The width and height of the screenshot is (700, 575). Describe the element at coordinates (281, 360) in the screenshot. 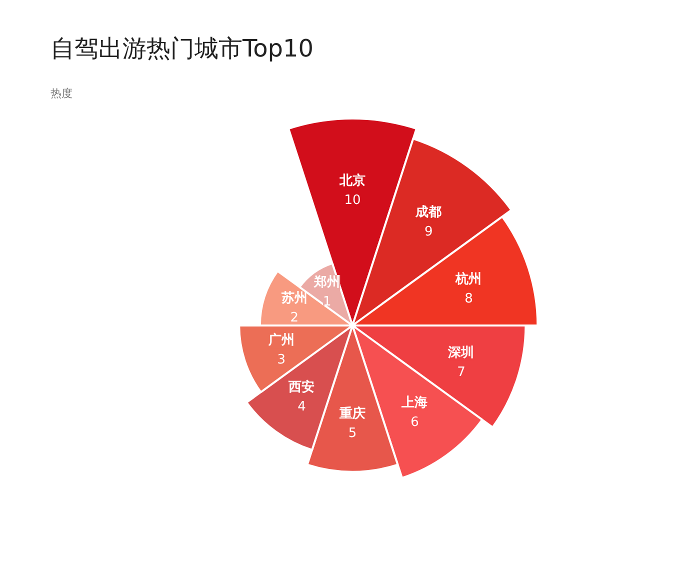

I see `data-label: 3` at that location.